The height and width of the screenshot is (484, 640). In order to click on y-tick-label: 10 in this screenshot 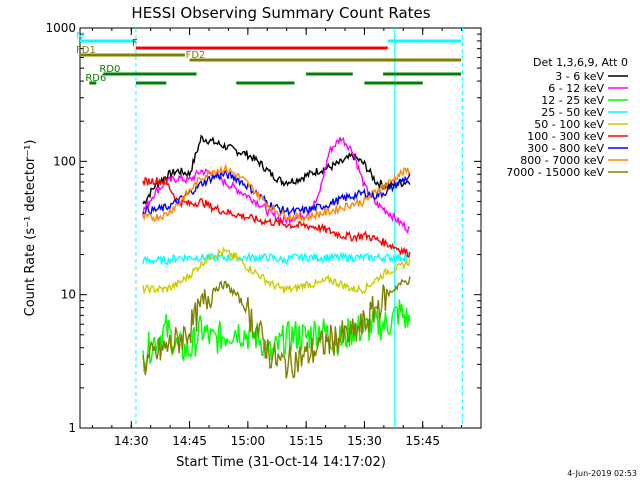, I will do `click(68, 295)`.